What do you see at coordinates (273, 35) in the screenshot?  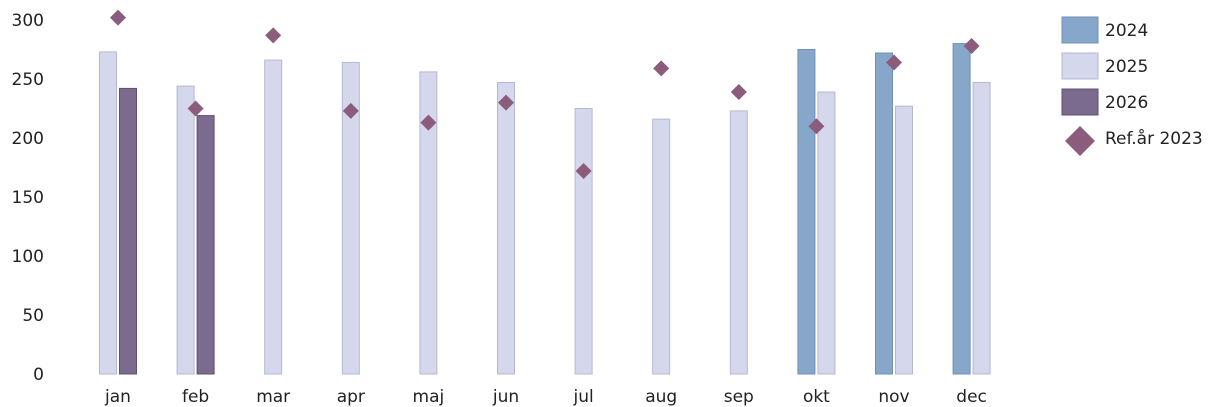 I see `ref-marker-mar` at bounding box center [273, 35].